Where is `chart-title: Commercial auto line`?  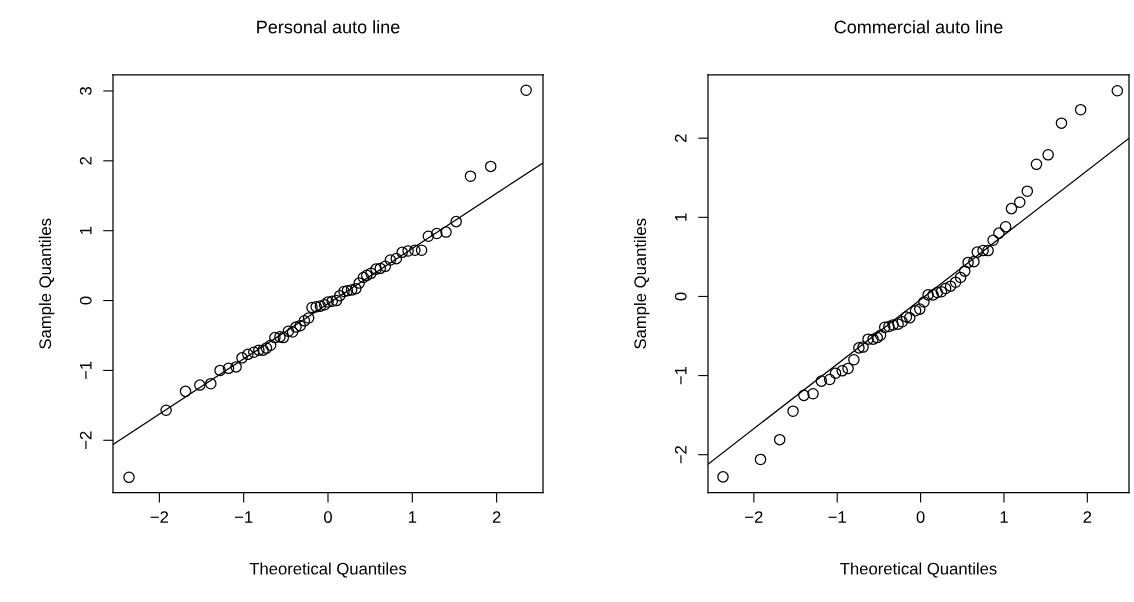
chart-title: Commercial auto line is located at coordinates (918, 27).